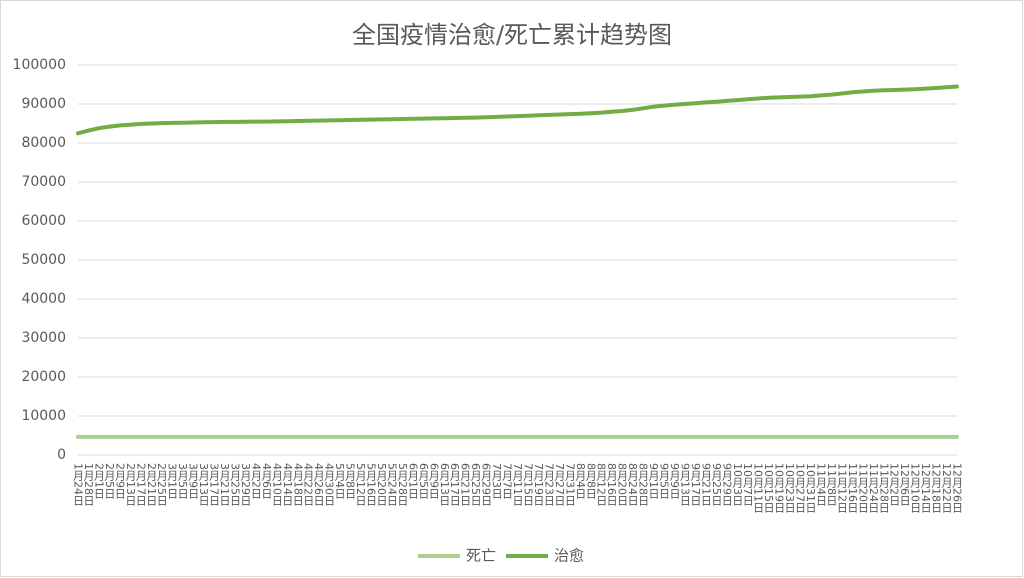  I want to click on y-tick-label: 90000, so click(43, 104).